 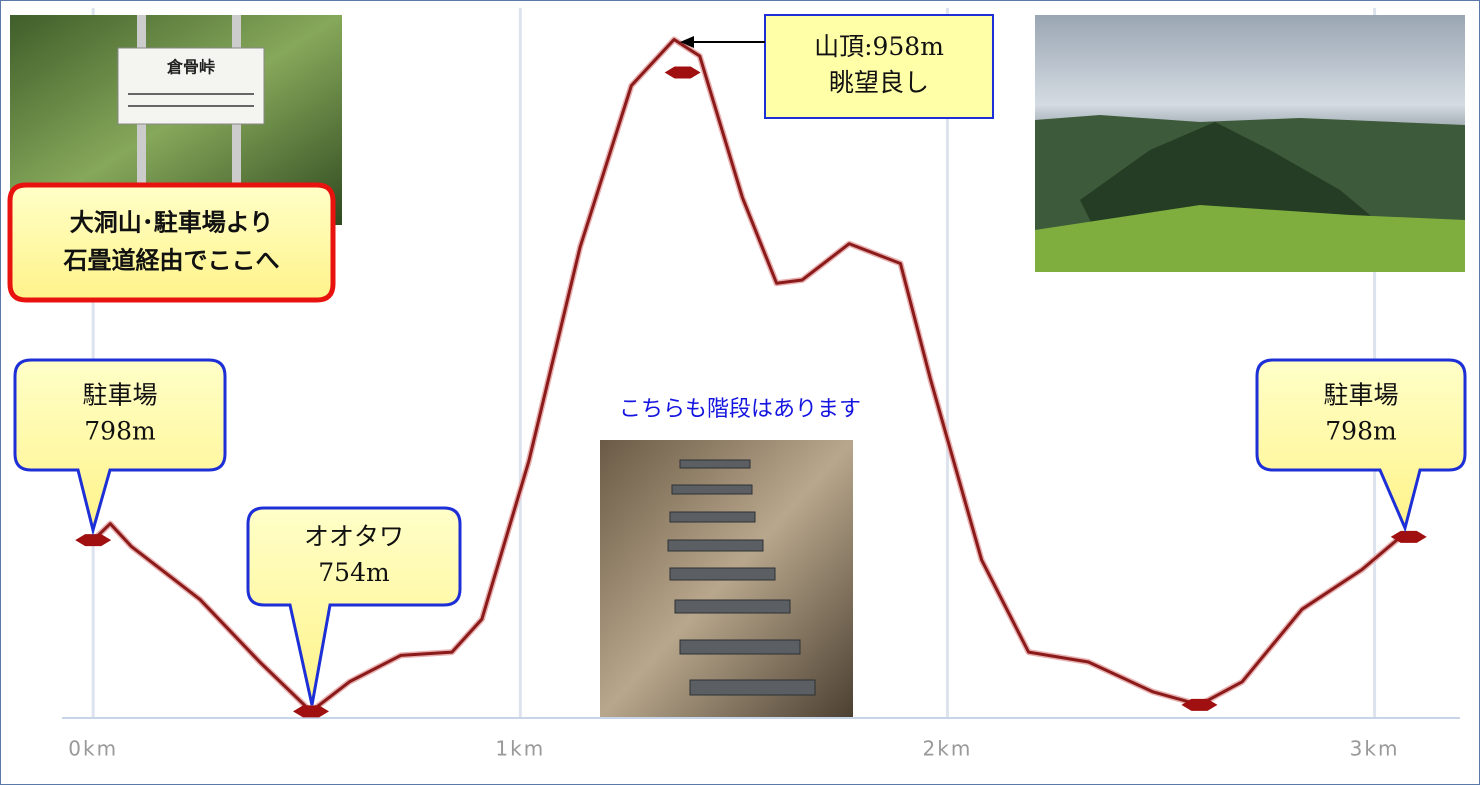 I want to click on x-tick-label: 1km, so click(x=520, y=749).